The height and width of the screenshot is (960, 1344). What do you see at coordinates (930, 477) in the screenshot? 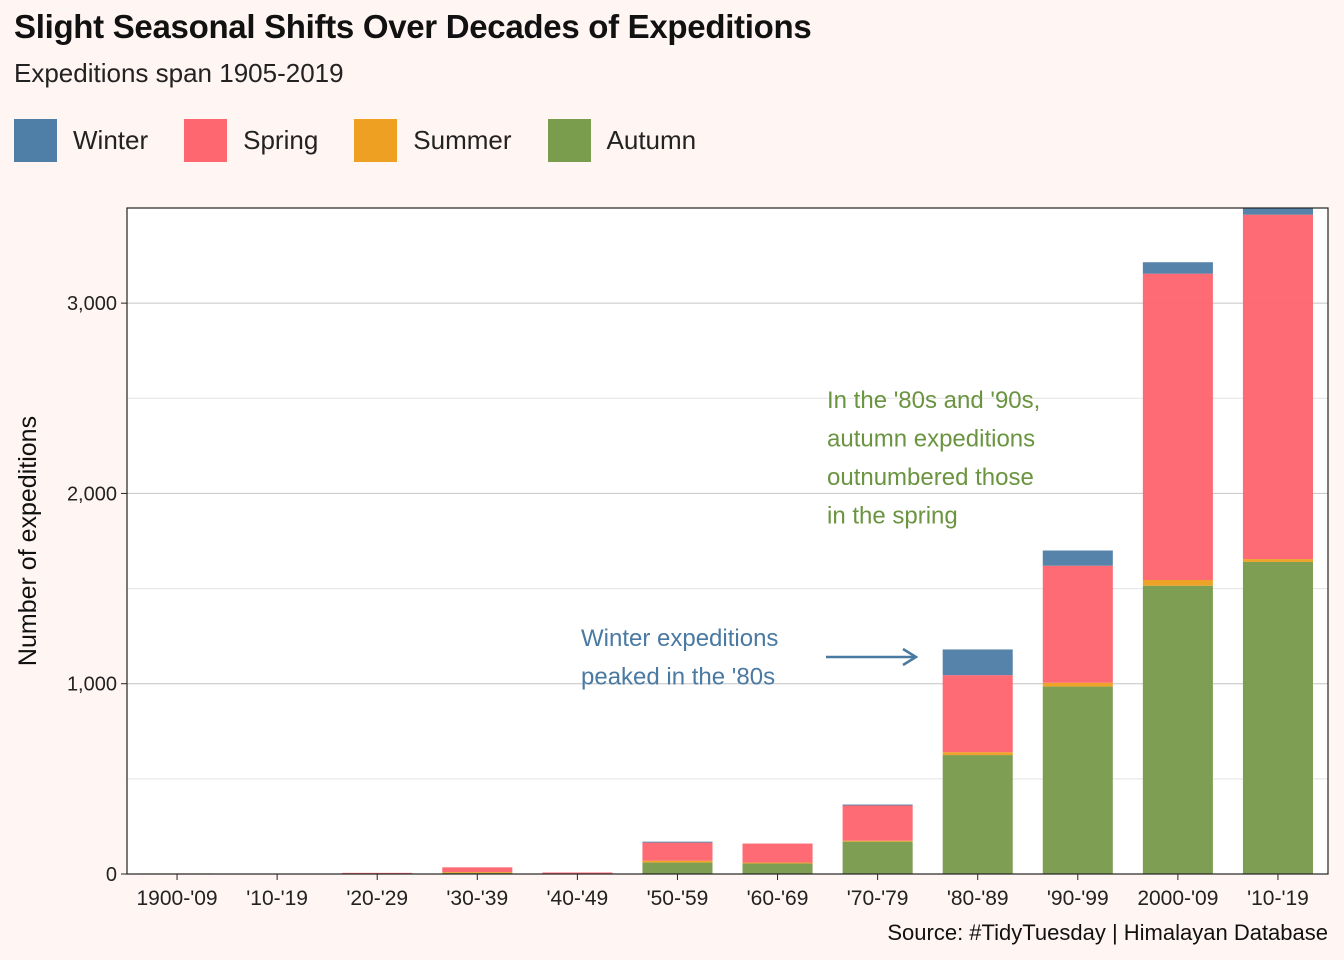
I see `annotation-autumn-line: outnumbered those` at bounding box center [930, 477].